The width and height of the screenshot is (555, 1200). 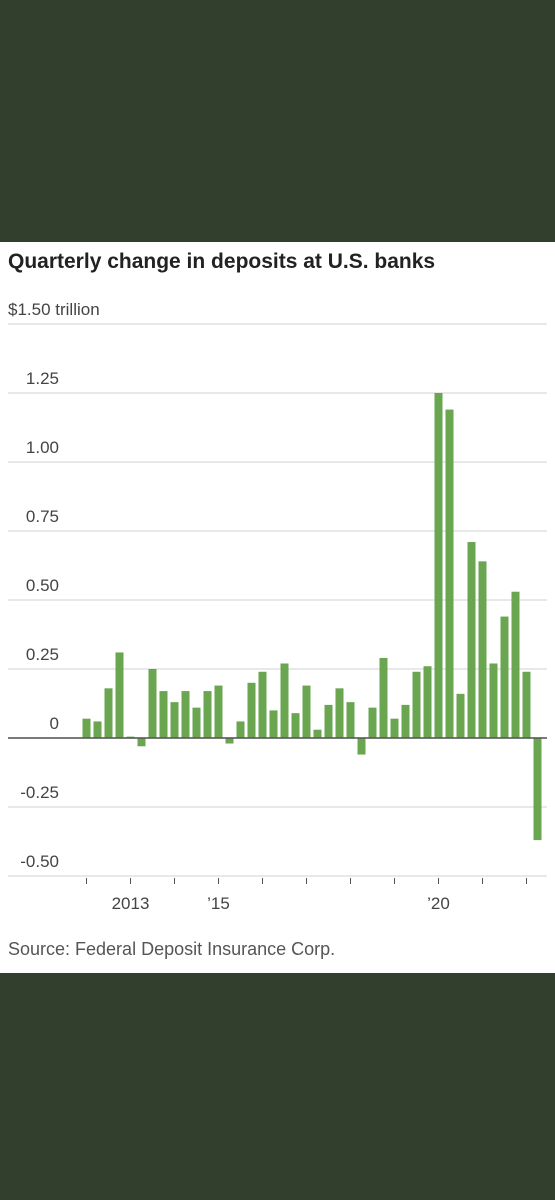 What do you see at coordinates (42, 447) in the screenshot?
I see `y-tick-label: 1.00` at bounding box center [42, 447].